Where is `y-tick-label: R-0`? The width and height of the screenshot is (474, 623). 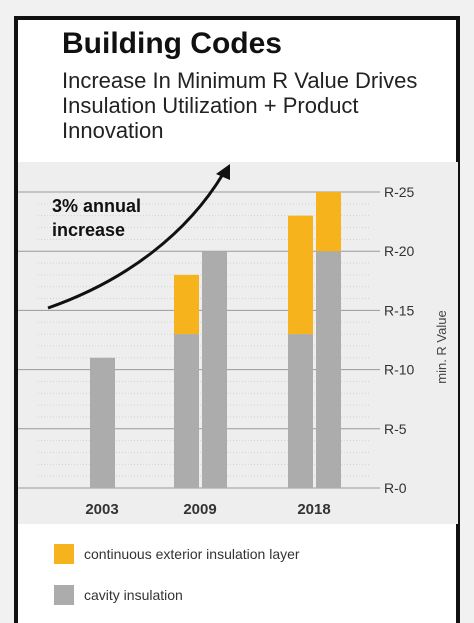 y-tick-label: R-0 is located at coordinates (395, 488).